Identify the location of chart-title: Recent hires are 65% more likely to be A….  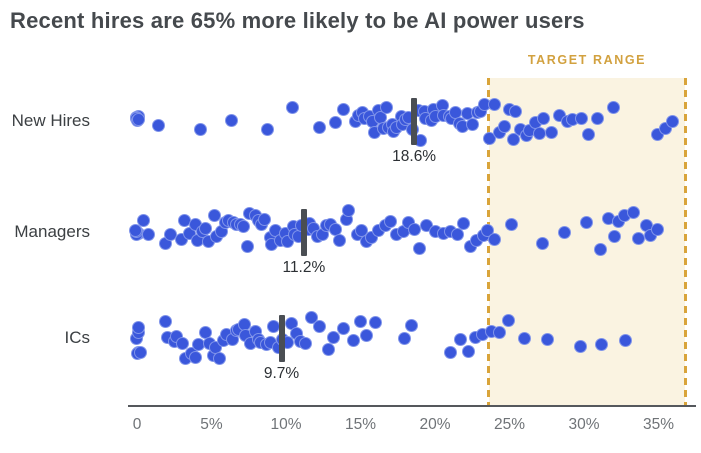
(297, 20).